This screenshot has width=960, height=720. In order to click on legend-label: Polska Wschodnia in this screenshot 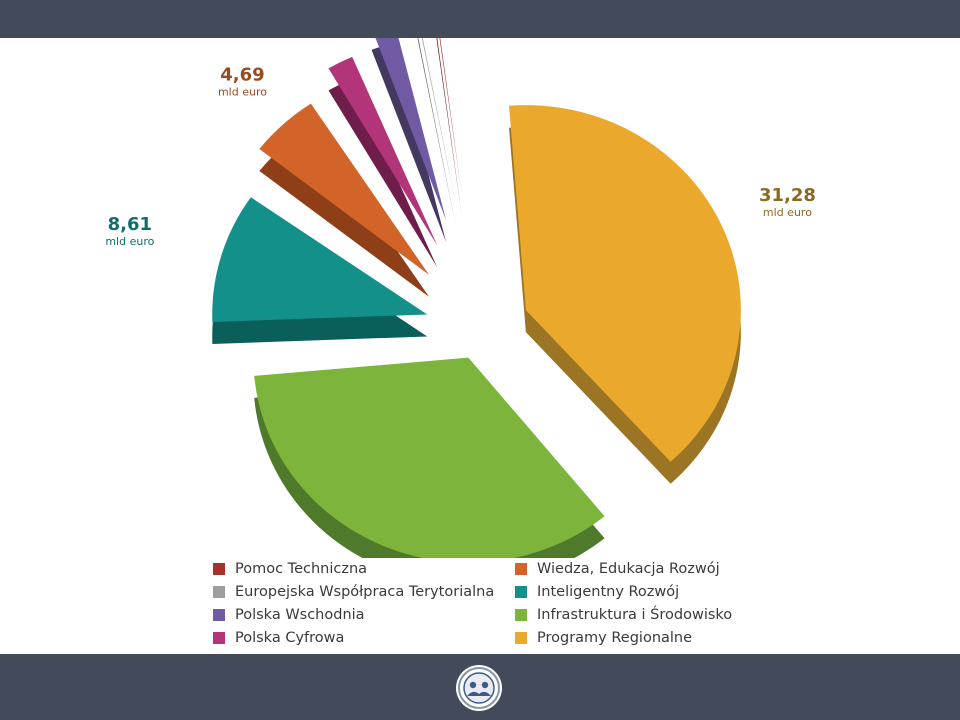, I will do `click(300, 615)`.